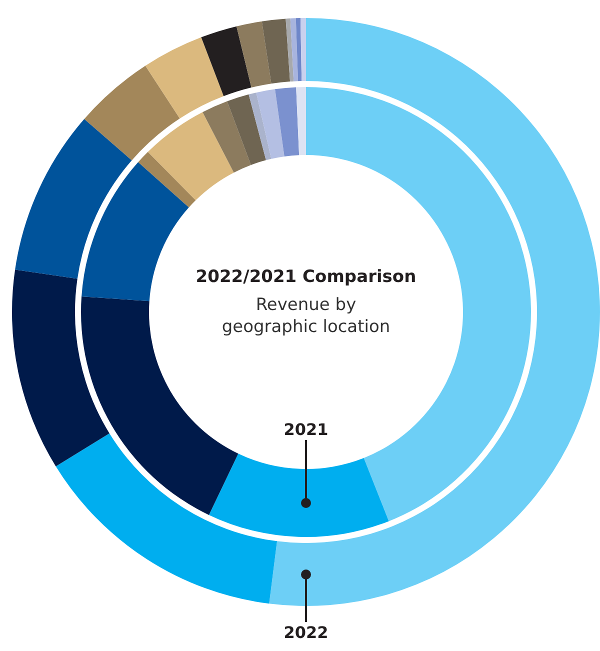 This screenshot has width=600, height=651. I want to click on slice-label: 2022, so click(306, 632).